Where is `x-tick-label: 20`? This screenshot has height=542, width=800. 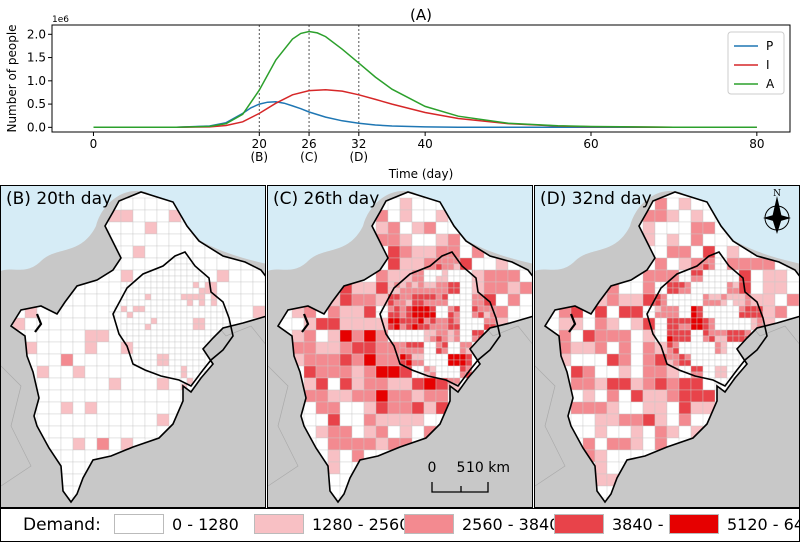
x-tick-label: 20 is located at coordinates (259, 144).